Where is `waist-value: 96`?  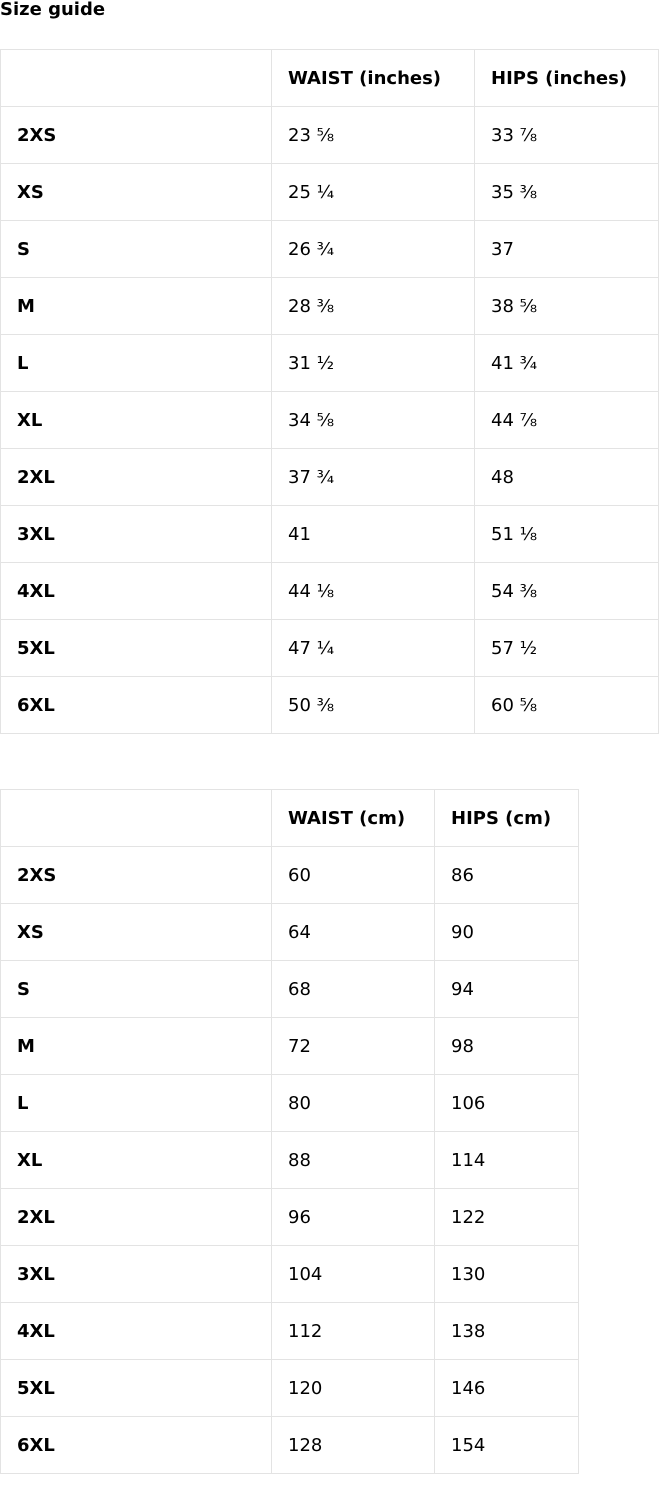
waist-value: 96 is located at coordinates (353, 1217).